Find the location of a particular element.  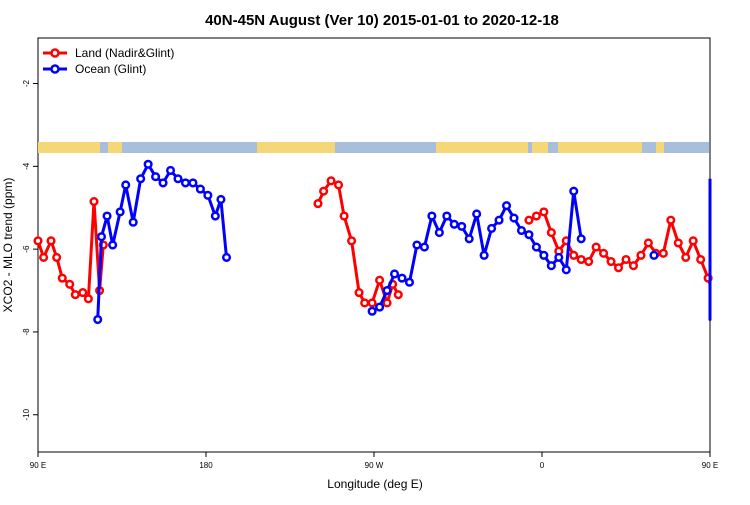

y-axis: -10 -8 -6 -4 -2 is located at coordinates (30, 250).